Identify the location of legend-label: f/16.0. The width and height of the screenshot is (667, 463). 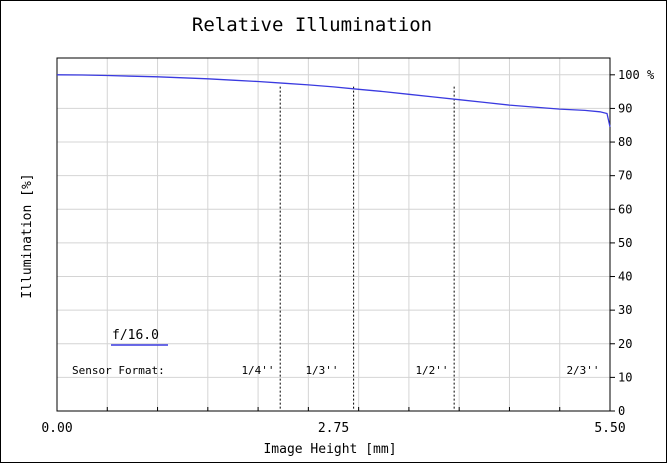
(135, 335).